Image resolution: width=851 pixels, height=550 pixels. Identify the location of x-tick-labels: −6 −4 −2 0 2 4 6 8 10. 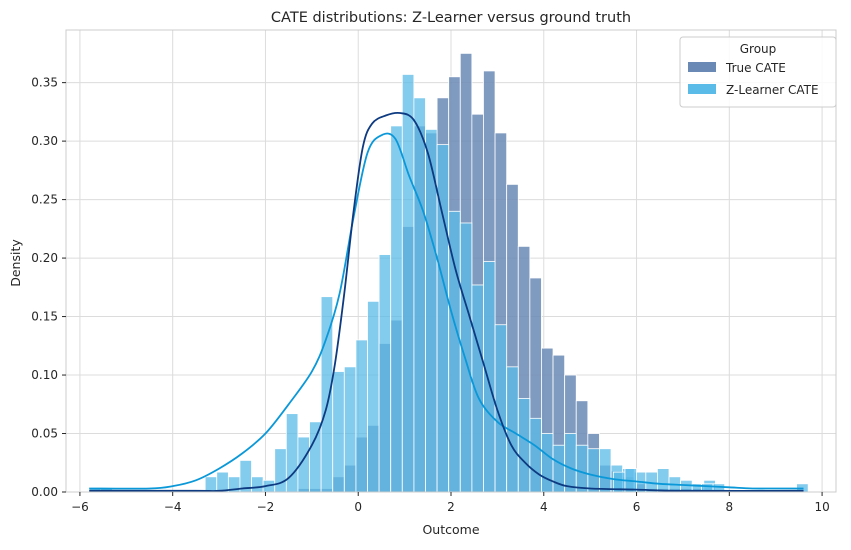
(450, 503).